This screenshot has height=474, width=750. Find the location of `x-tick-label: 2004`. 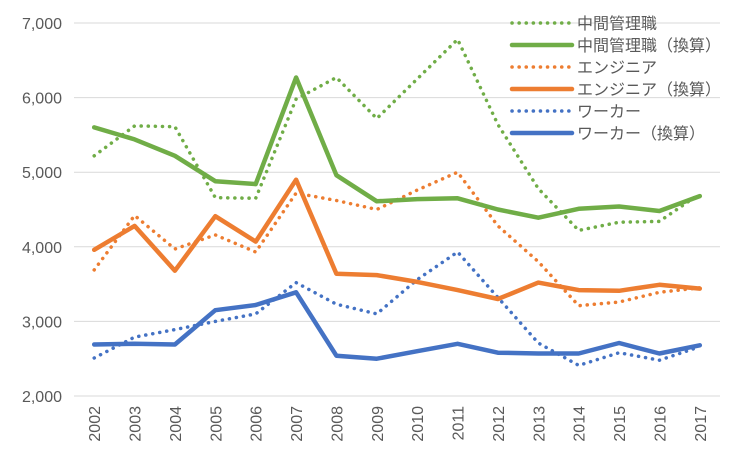

x-tick-label: 2004 is located at coordinates (176, 424).